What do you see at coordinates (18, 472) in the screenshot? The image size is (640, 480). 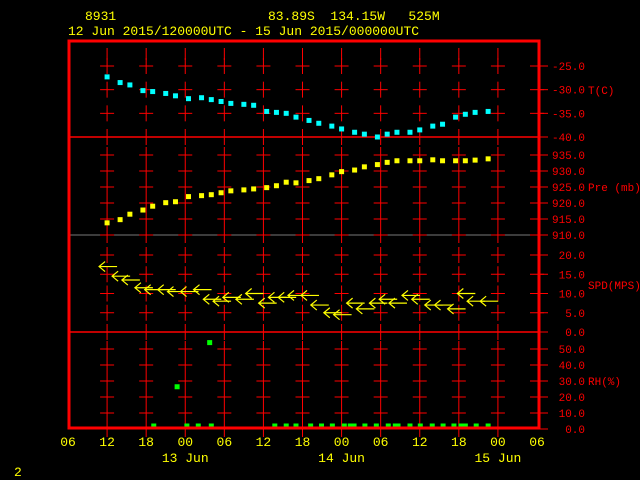 I see `page-number: 2` at bounding box center [18, 472].